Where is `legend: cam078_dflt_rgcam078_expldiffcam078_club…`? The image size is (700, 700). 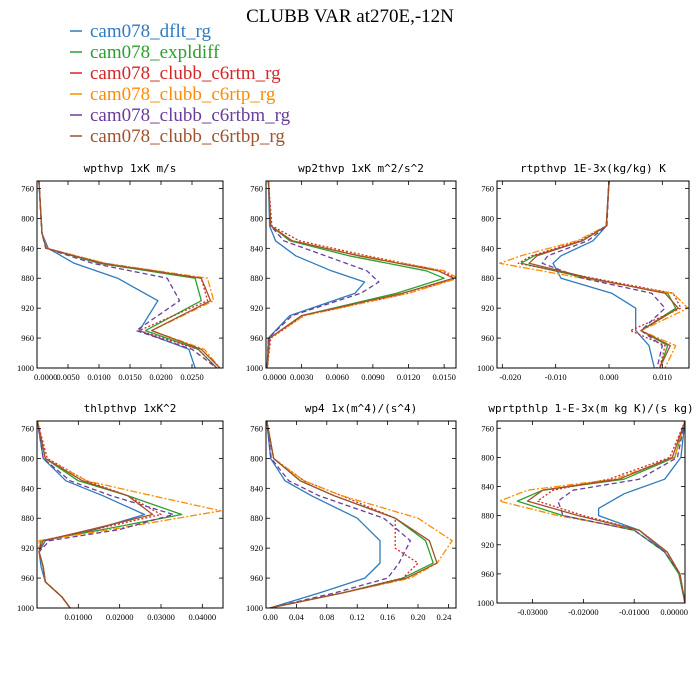
legend: cam078_dflt_rgcam078_expldiffcam078_club… is located at coordinates (180, 84).